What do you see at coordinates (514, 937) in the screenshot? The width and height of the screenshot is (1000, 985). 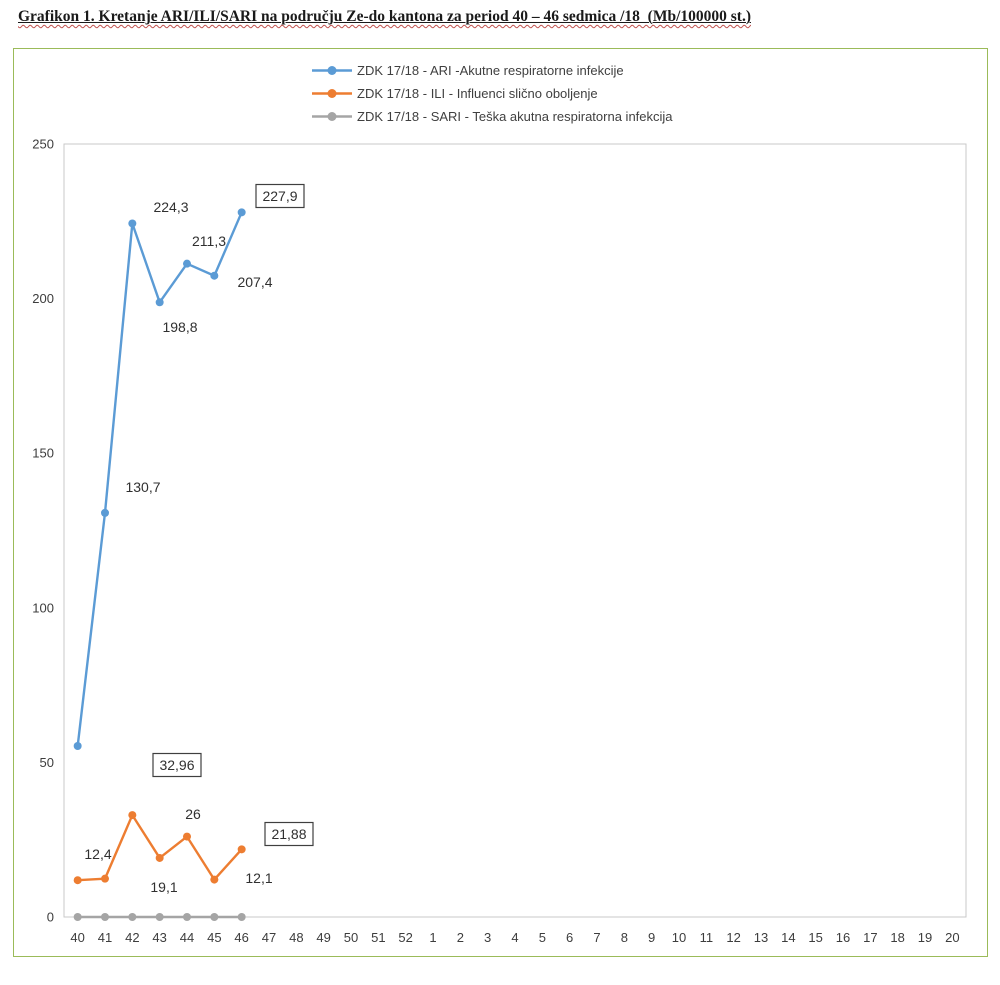 I see `x-axis-tick-label: 4` at bounding box center [514, 937].